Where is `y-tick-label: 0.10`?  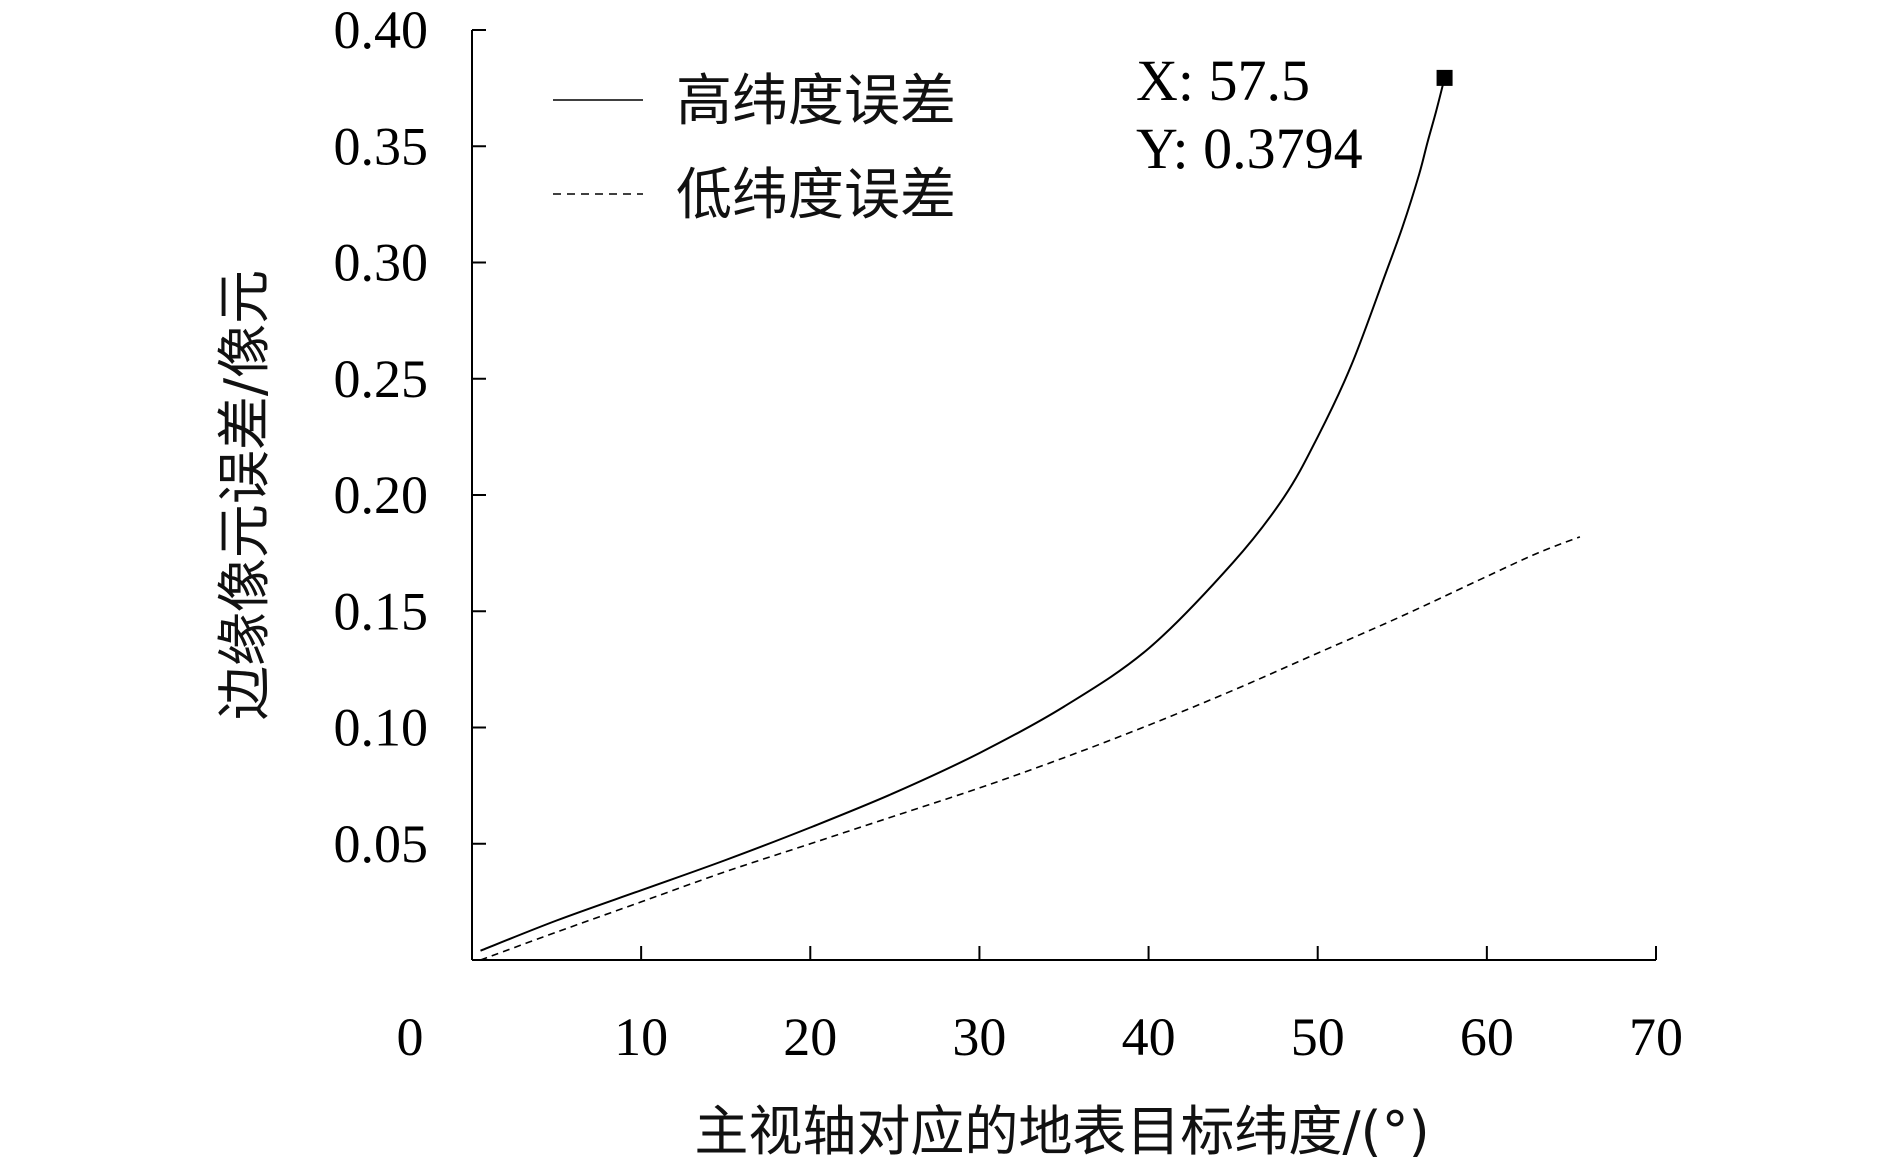 y-tick-label: 0.10 is located at coordinates (381, 728).